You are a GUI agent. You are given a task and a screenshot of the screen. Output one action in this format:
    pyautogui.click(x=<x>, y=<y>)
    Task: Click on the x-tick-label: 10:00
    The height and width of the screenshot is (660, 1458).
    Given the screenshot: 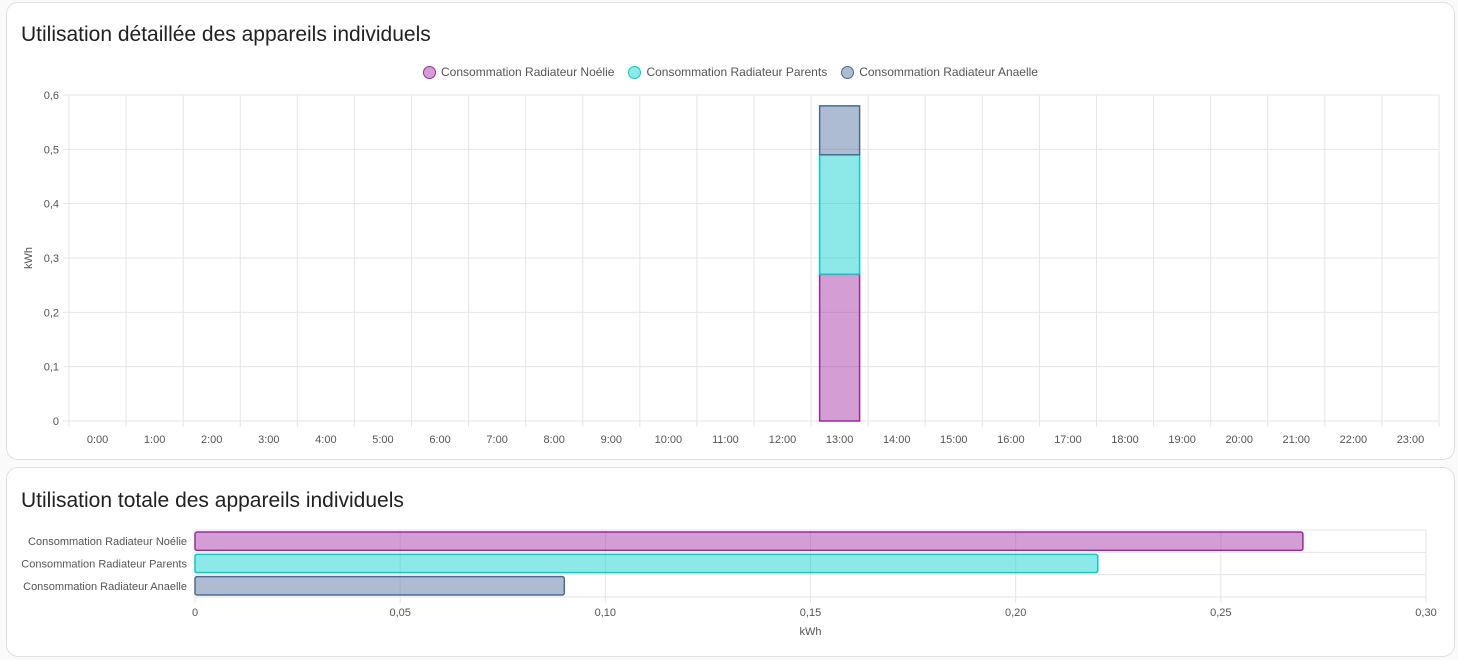 What is the action you would take?
    pyautogui.click(x=669, y=440)
    